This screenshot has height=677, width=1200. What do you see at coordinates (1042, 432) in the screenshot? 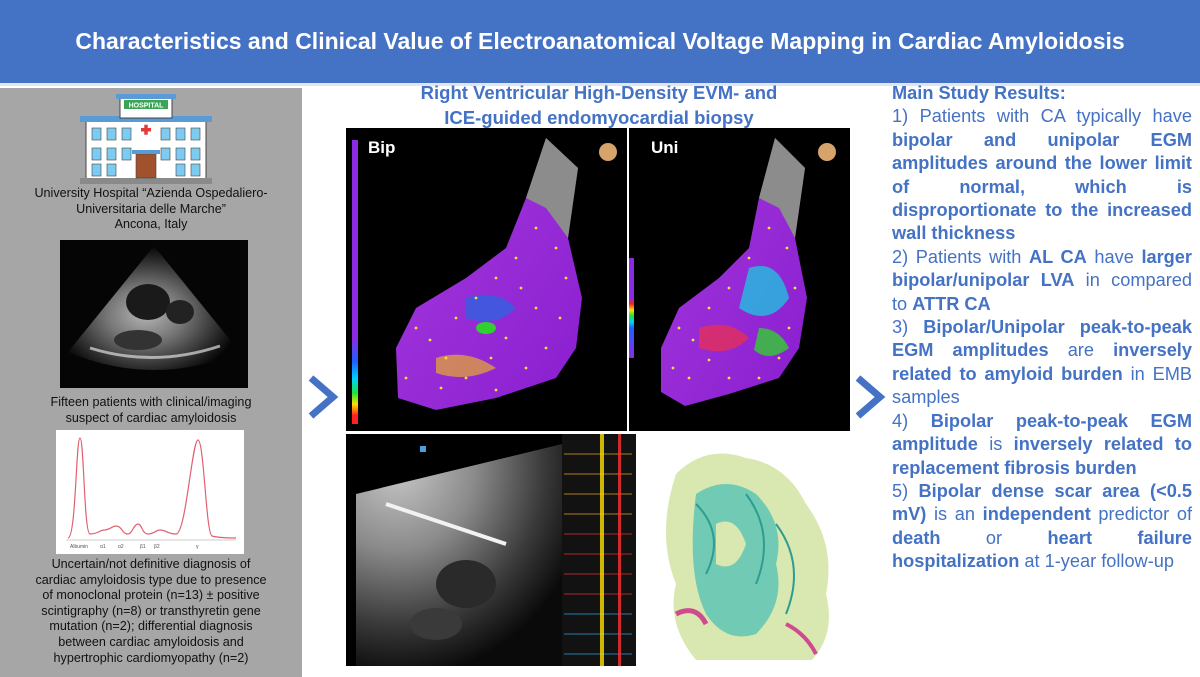
I see `result-bold-run: Bipolar peak-to-peak EGM amplitude` at bounding box center [1042, 432].